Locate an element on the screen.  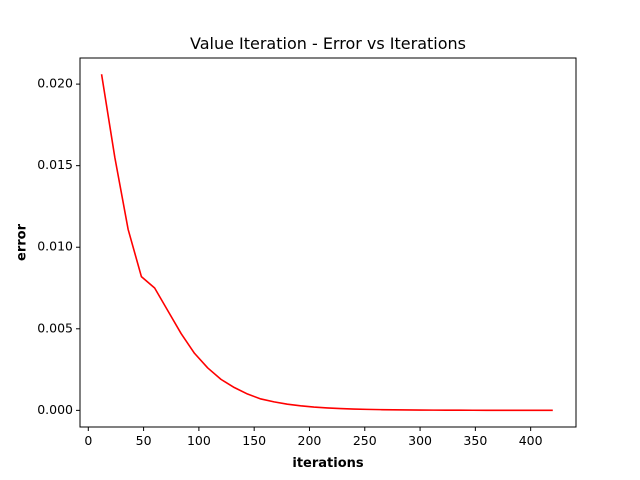
y-tick-label: 0.020 is located at coordinates (55, 83).